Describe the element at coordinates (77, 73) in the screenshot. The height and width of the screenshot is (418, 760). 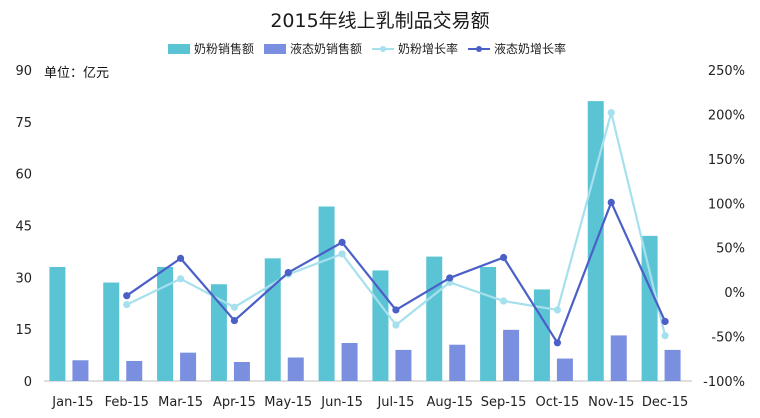
I see `unit-label: 单位：亿元` at that location.